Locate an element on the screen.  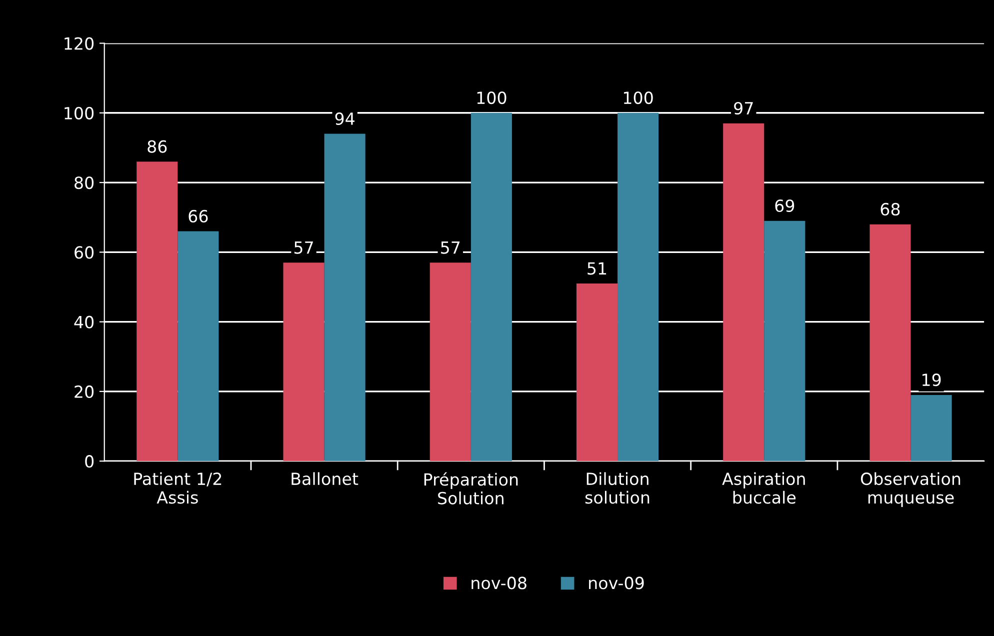
data-label: 94 is located at coordinates (344, 118).